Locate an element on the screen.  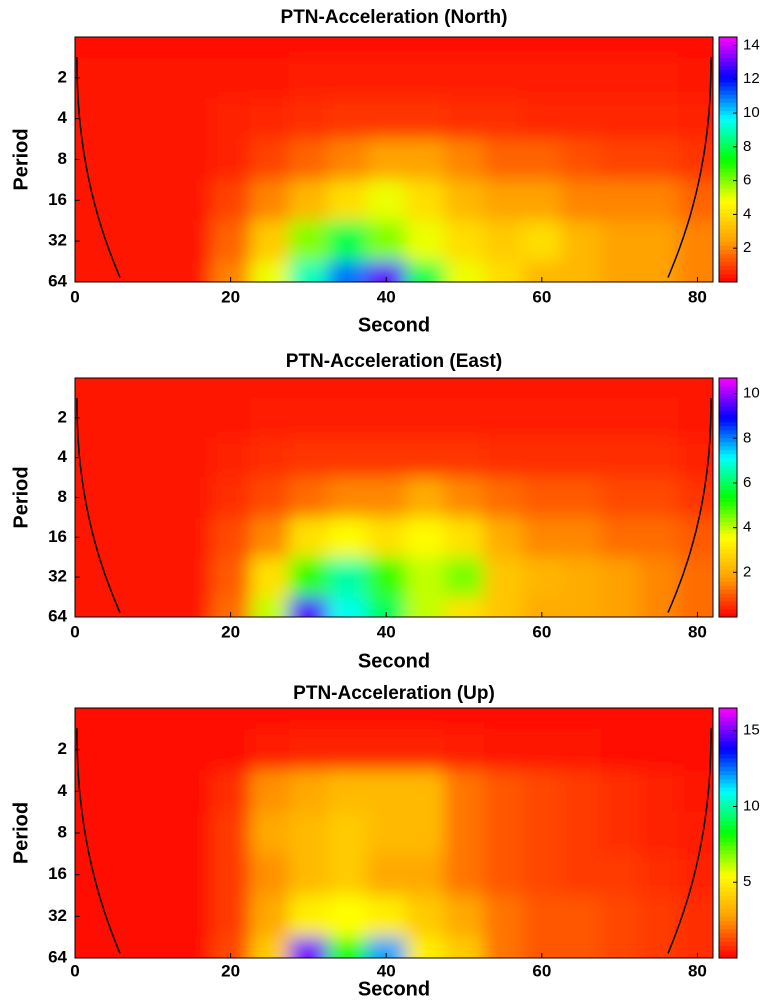
x-tick-label: 80 is located at coordinates (697, 631).